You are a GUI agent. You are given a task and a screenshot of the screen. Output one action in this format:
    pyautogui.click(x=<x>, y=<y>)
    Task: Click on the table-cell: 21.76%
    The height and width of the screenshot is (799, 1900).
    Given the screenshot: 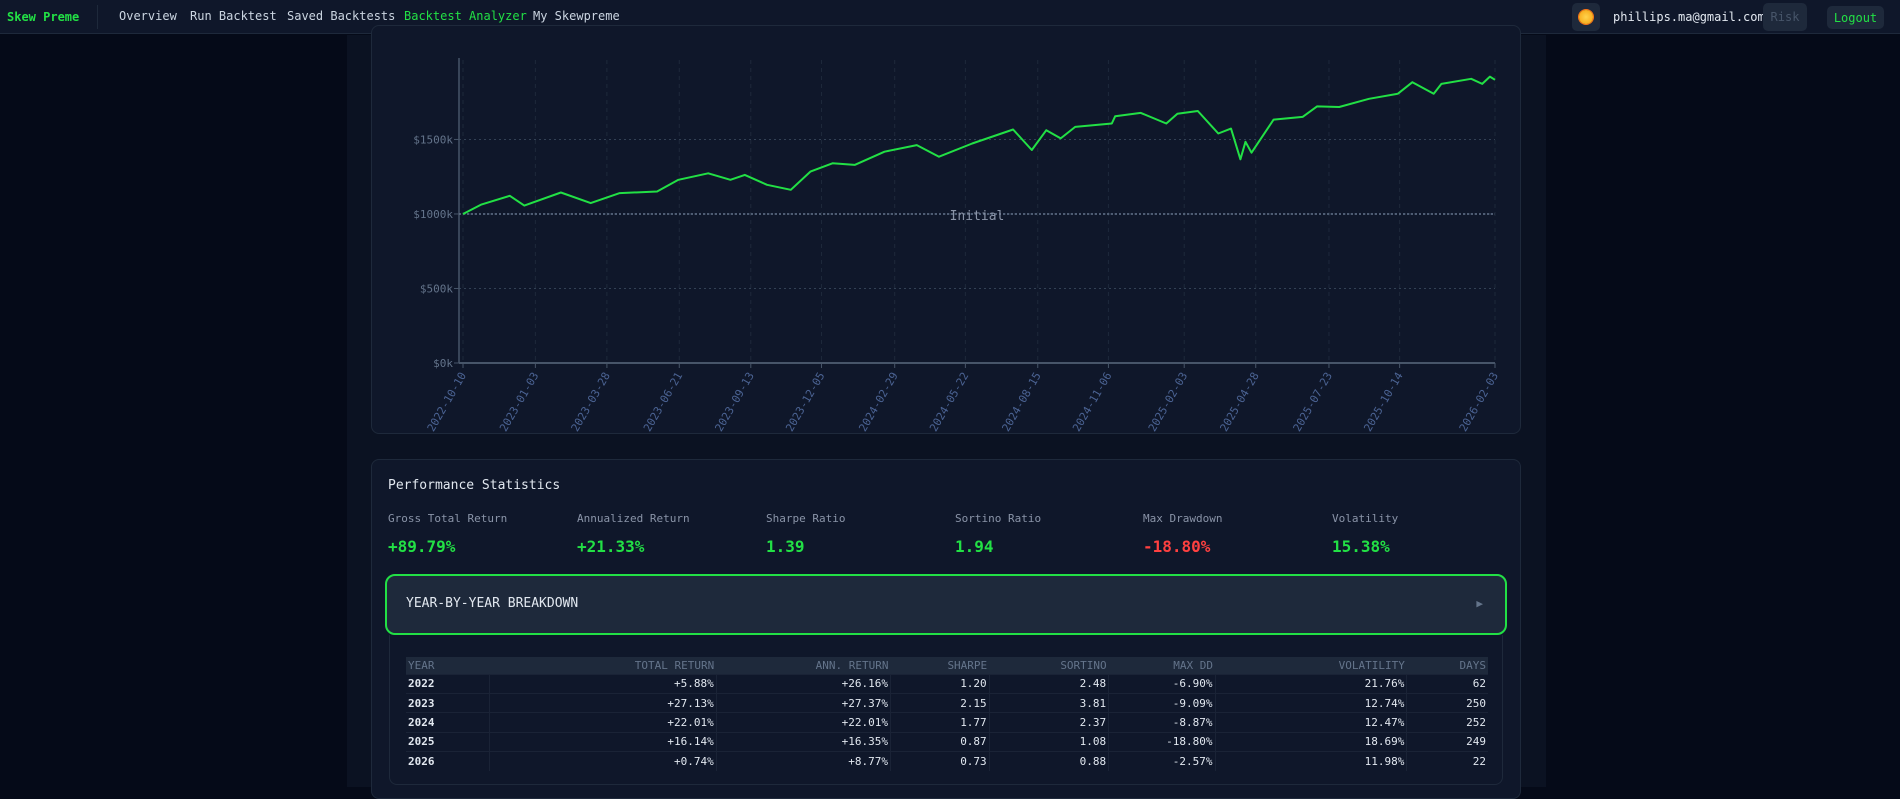 What is the action you would take?
    pyautogui.click(x=1311, y=683)
    